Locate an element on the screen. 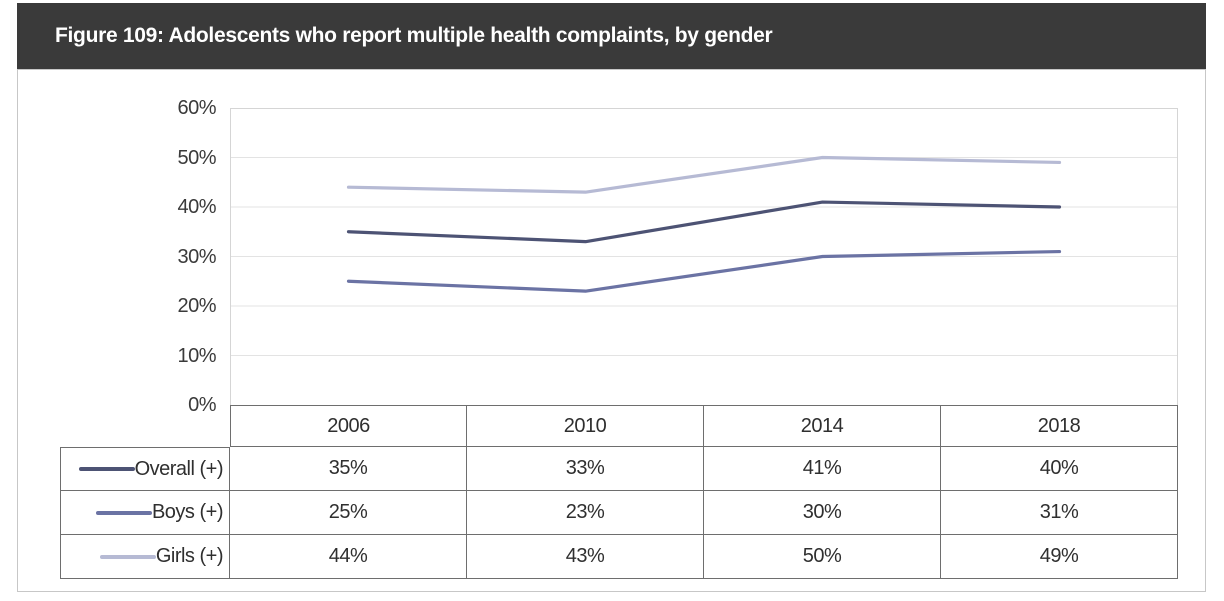  legend-cell-overall: Overall (+) is located at coordinates (145, 469).